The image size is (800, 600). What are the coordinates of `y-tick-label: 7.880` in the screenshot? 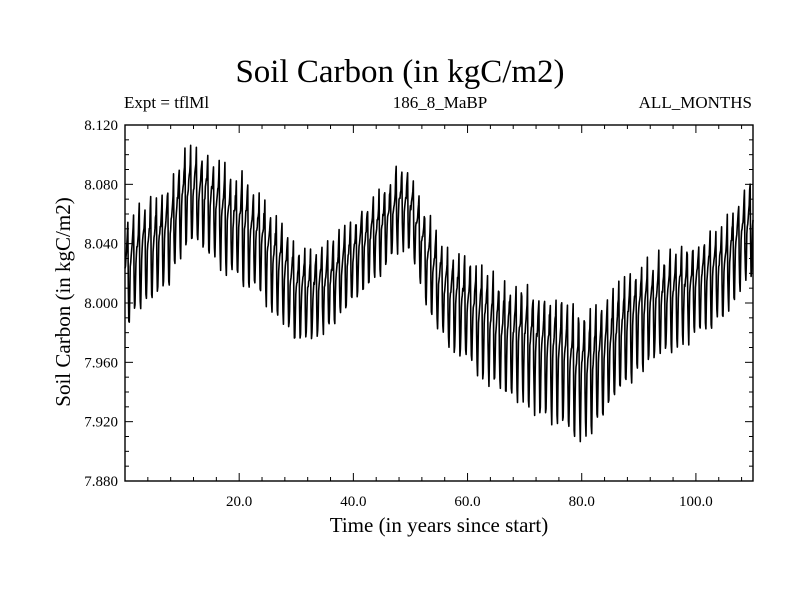 It's located at (101, 482).